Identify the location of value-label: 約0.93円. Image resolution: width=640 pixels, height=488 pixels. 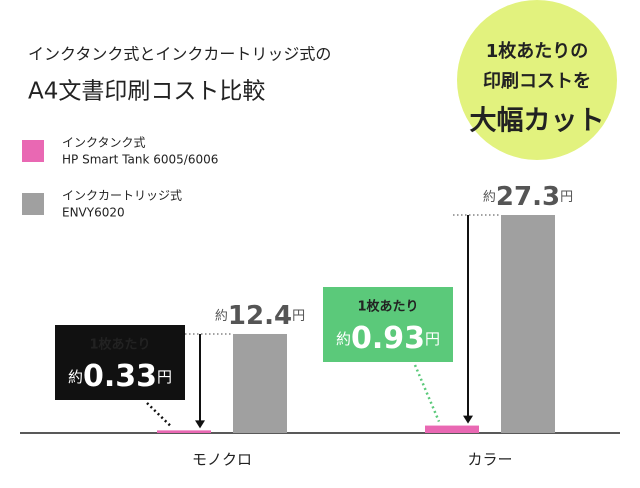
(388, 338).